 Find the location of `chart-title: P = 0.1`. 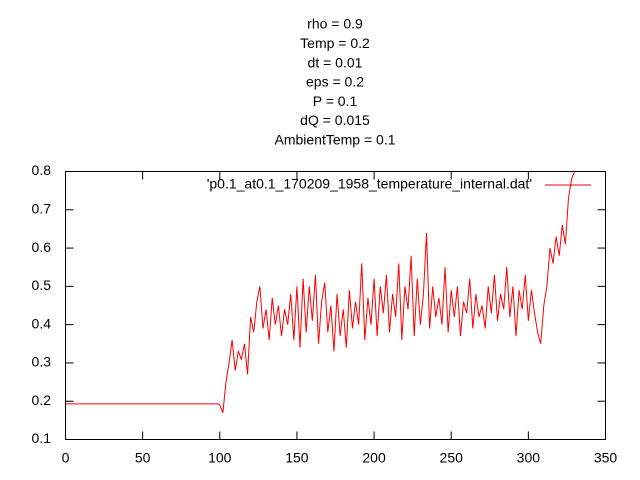

chart-title: P = 0.1 is located at coordinates (335, 101).